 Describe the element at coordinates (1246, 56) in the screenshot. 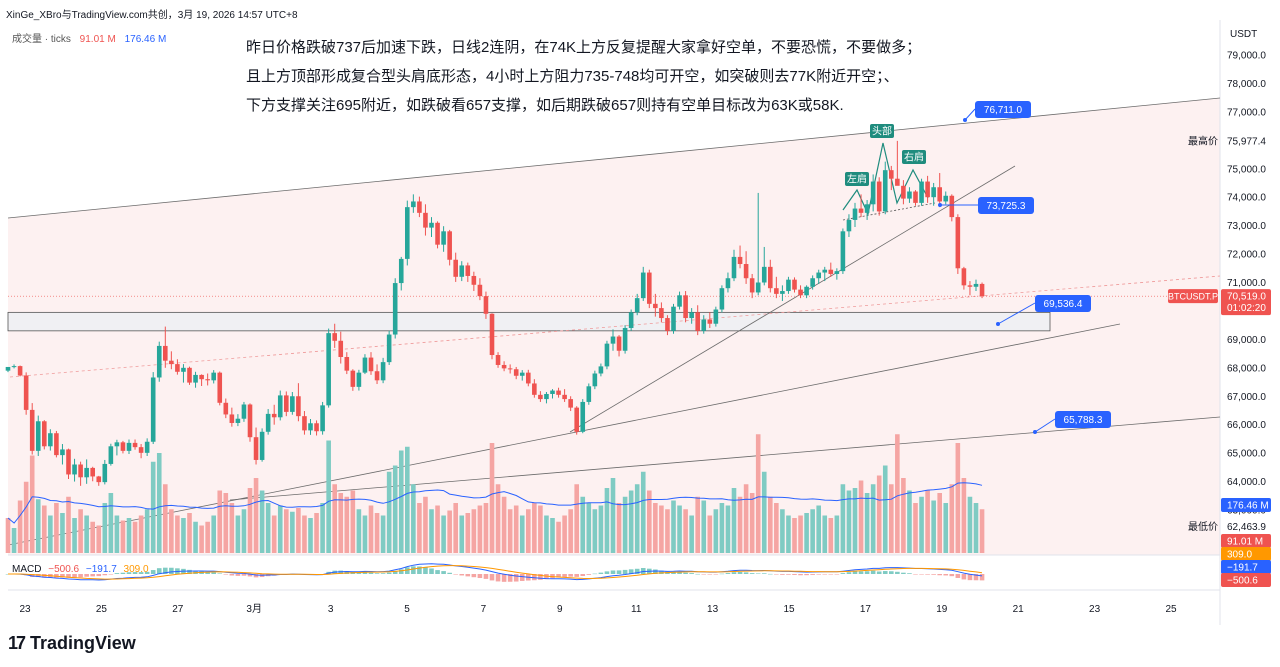

I see `y-tick-label: 79,000.0` at that location.